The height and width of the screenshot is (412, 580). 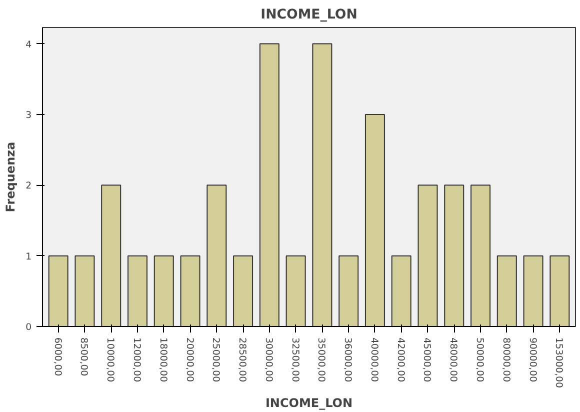 I want to click on x-axis-title: INCOME_LON, so click(x=309, y=403).